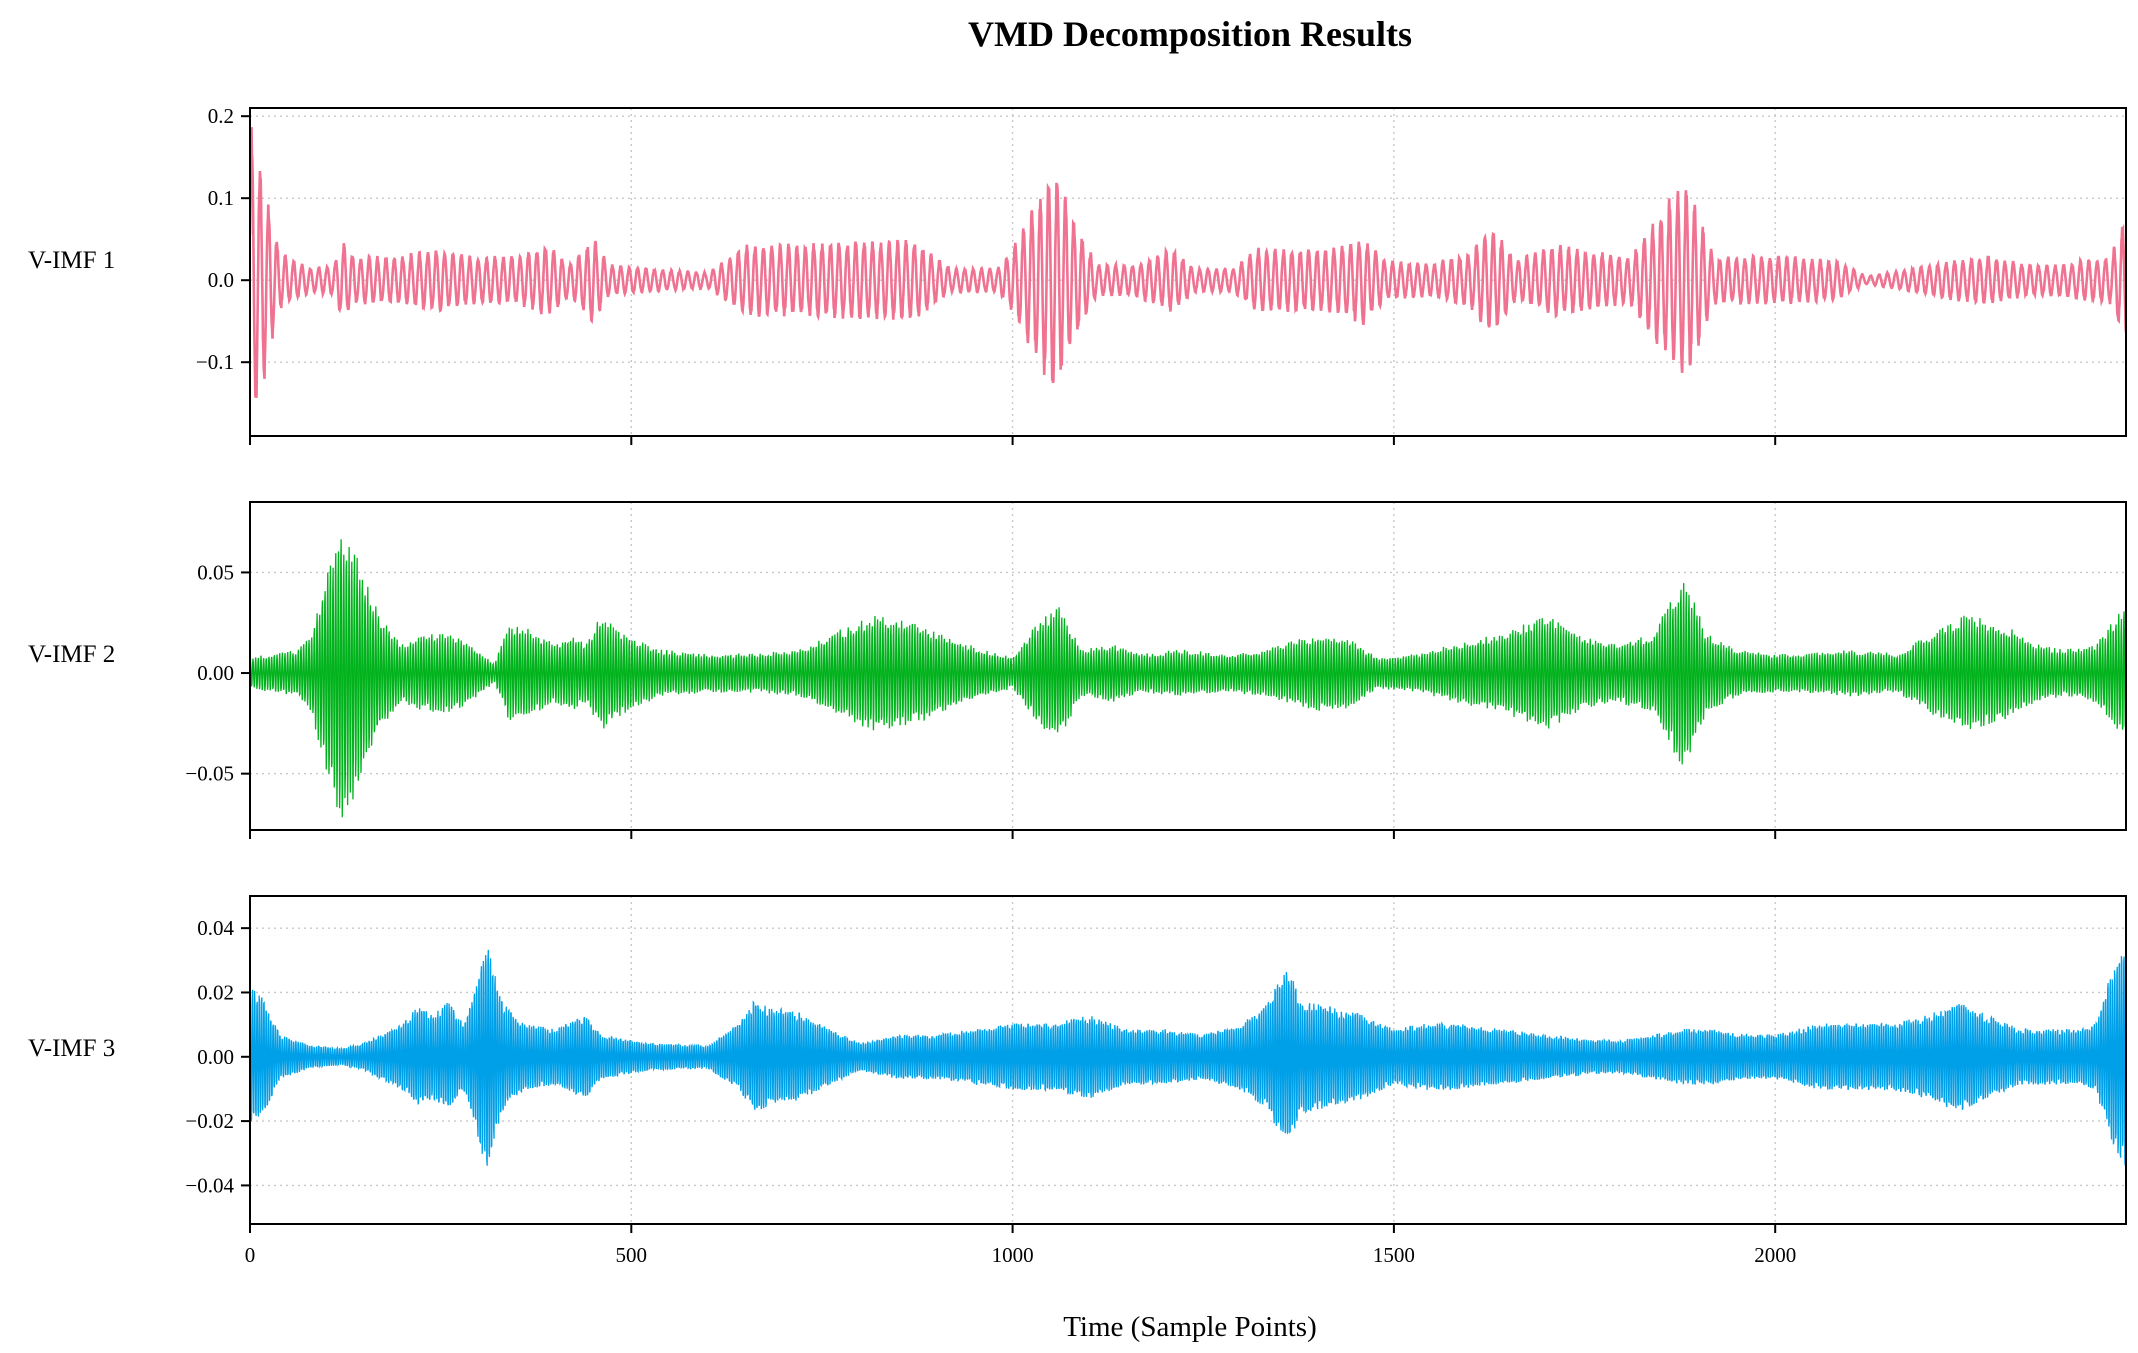 Image resolution: width=2138 pixels, height=1353 pixels. I want to click on panel-ylabel: V-IMF 1, so click(71, 260).